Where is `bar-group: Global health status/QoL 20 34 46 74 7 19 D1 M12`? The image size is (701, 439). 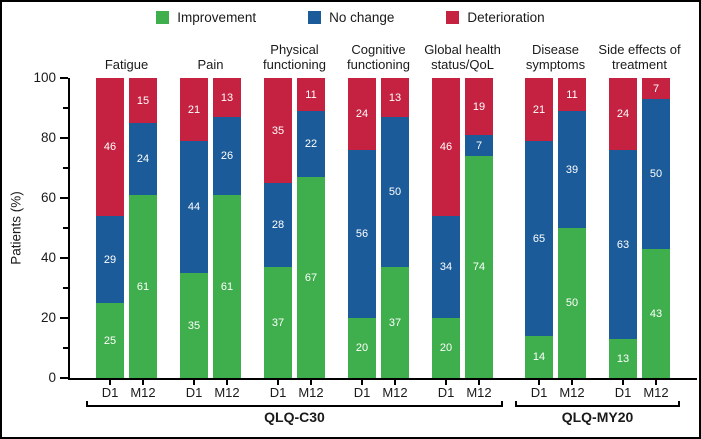
bar-group: Global health status/QoL 20 34 46 74 7 19 D1 M12 is located at coordinates (462, 221).